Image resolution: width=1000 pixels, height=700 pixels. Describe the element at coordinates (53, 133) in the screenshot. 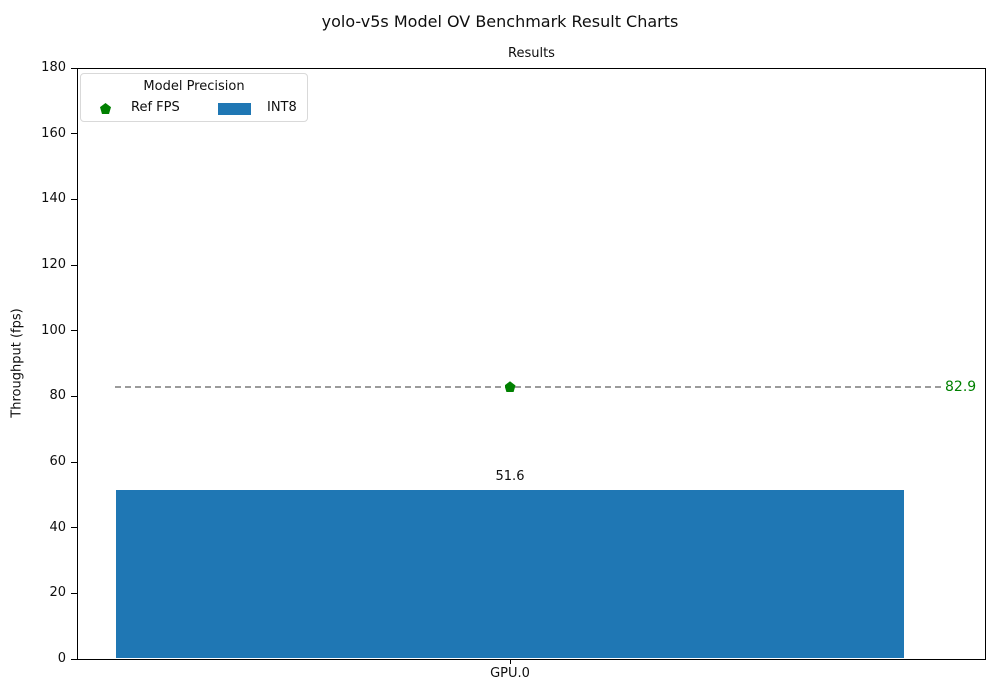

I see `y-tick-label: 160` at that location.